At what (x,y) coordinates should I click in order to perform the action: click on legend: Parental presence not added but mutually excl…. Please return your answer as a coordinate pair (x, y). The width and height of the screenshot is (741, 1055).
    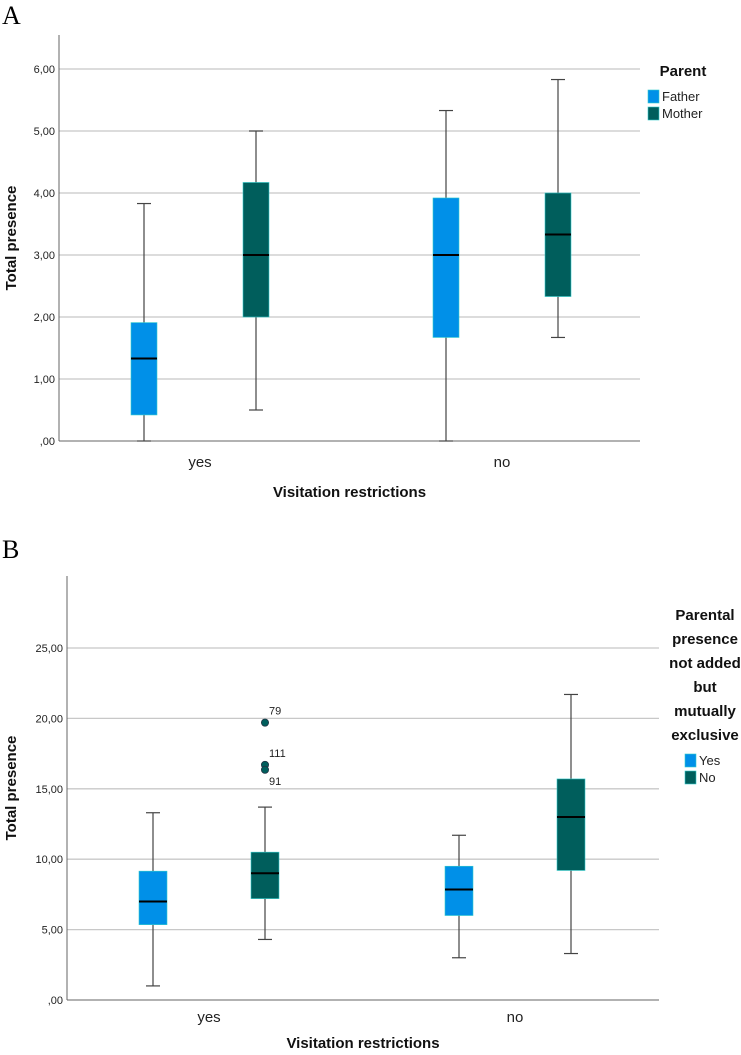
    Looking at the image, I should click on (705, 696).